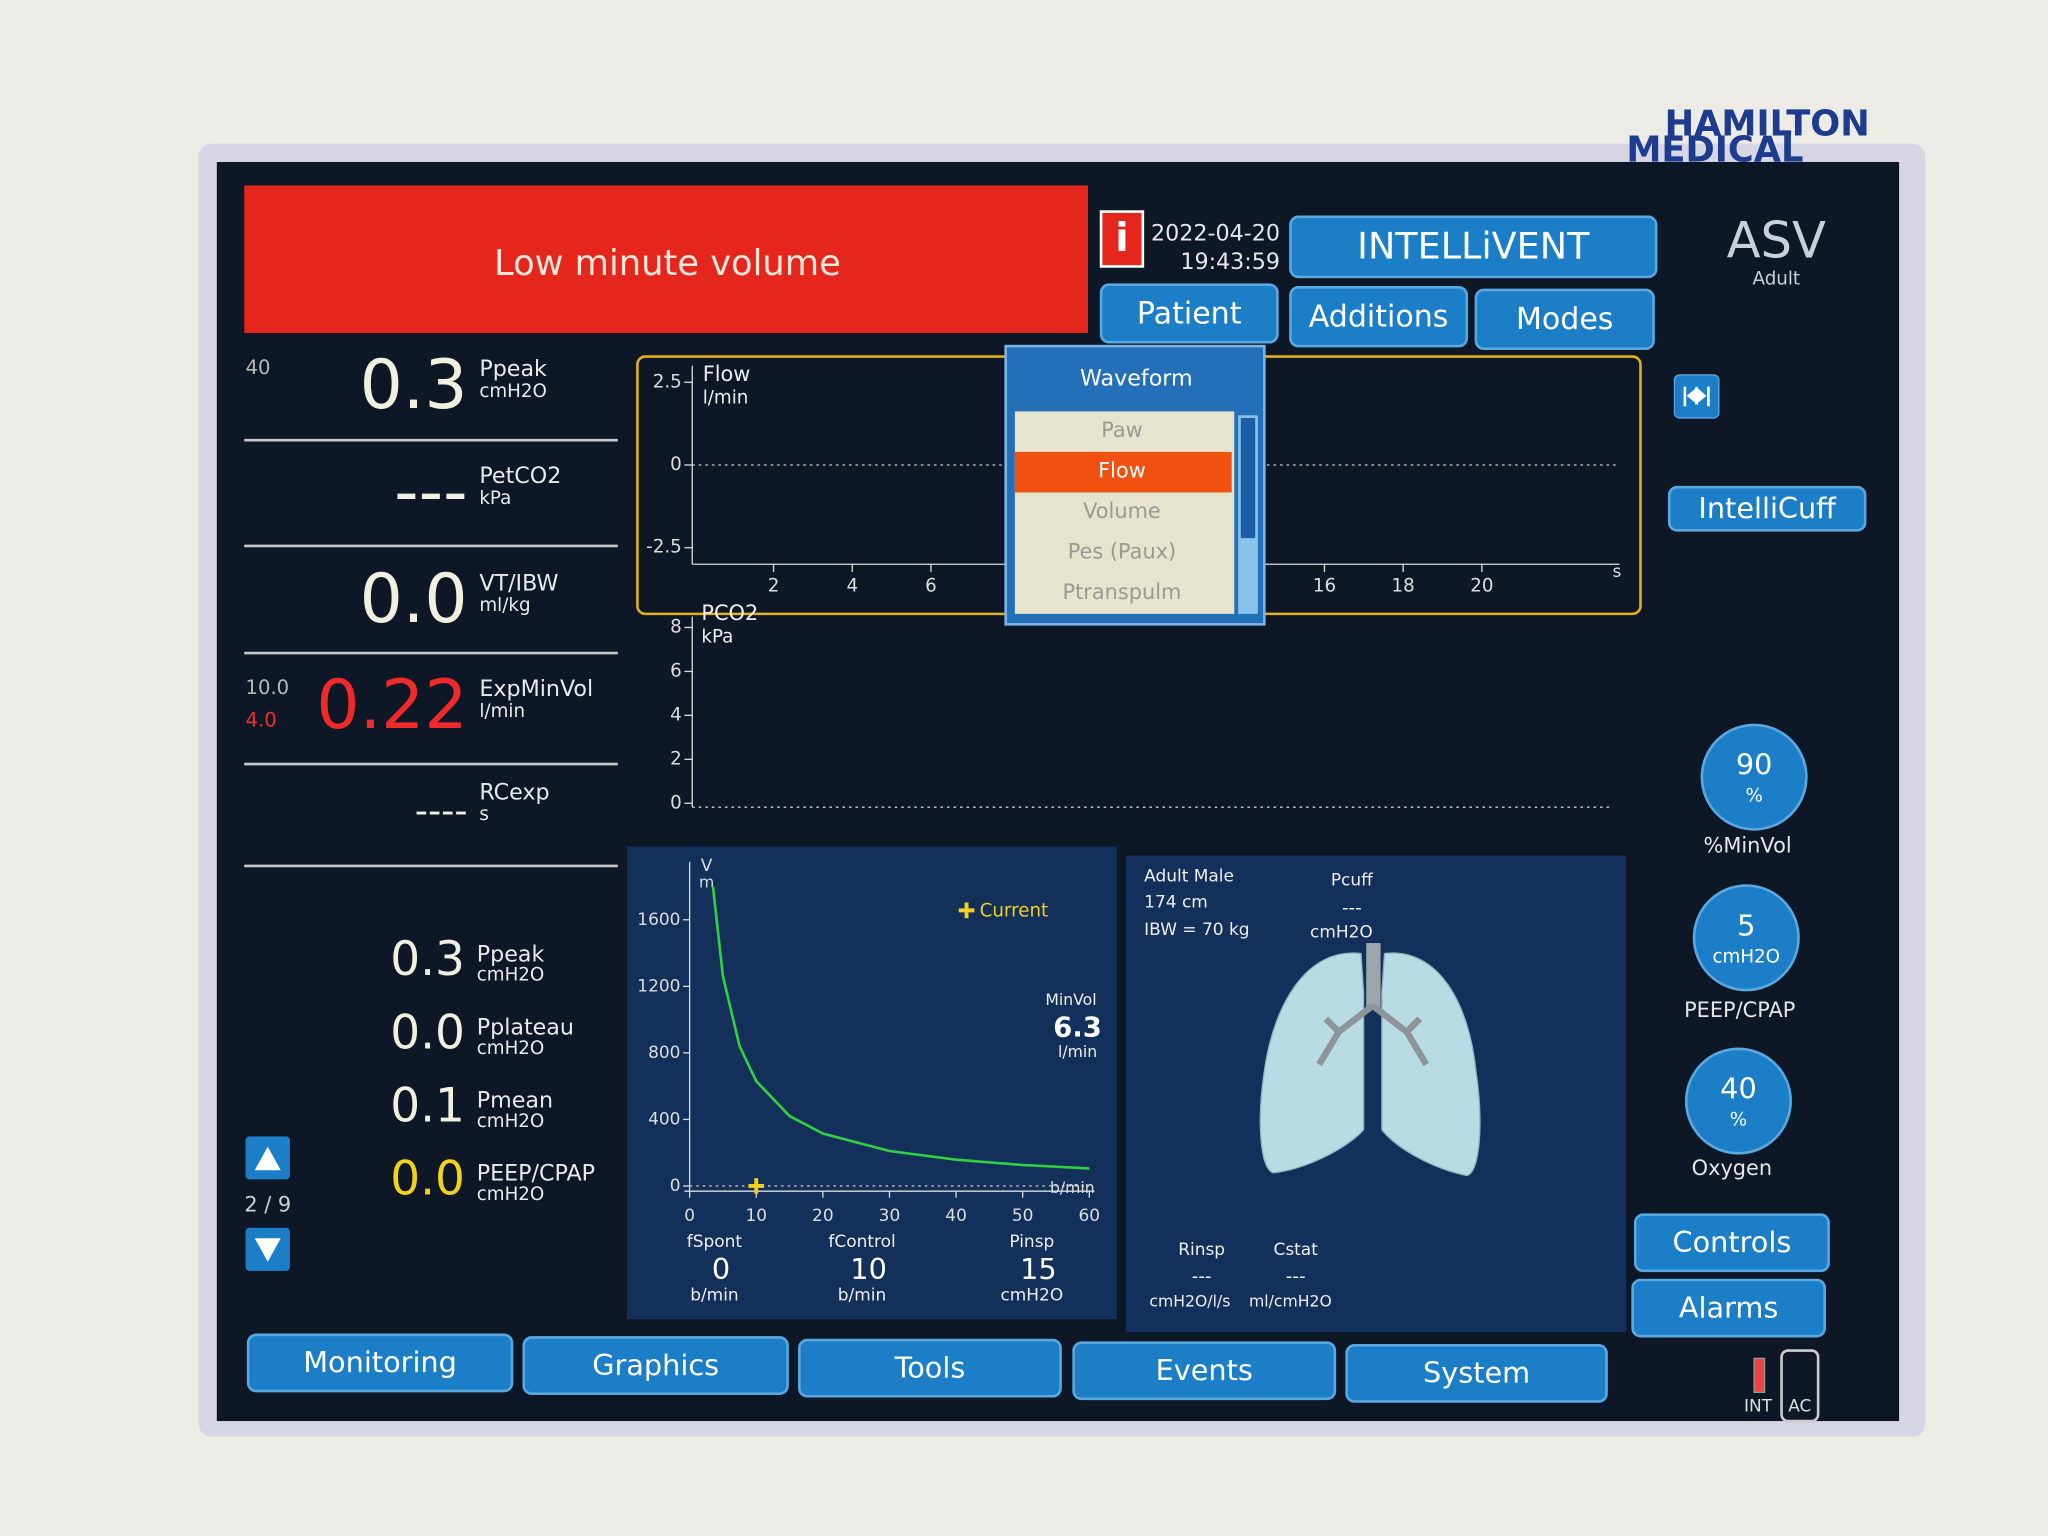 The width and height of the screenshot is (2048, 1536). What do you see at coordinates (1296, 1276) in the screenshot?
I see `cstat-value: ---` at bounding box center [1296, 1276].